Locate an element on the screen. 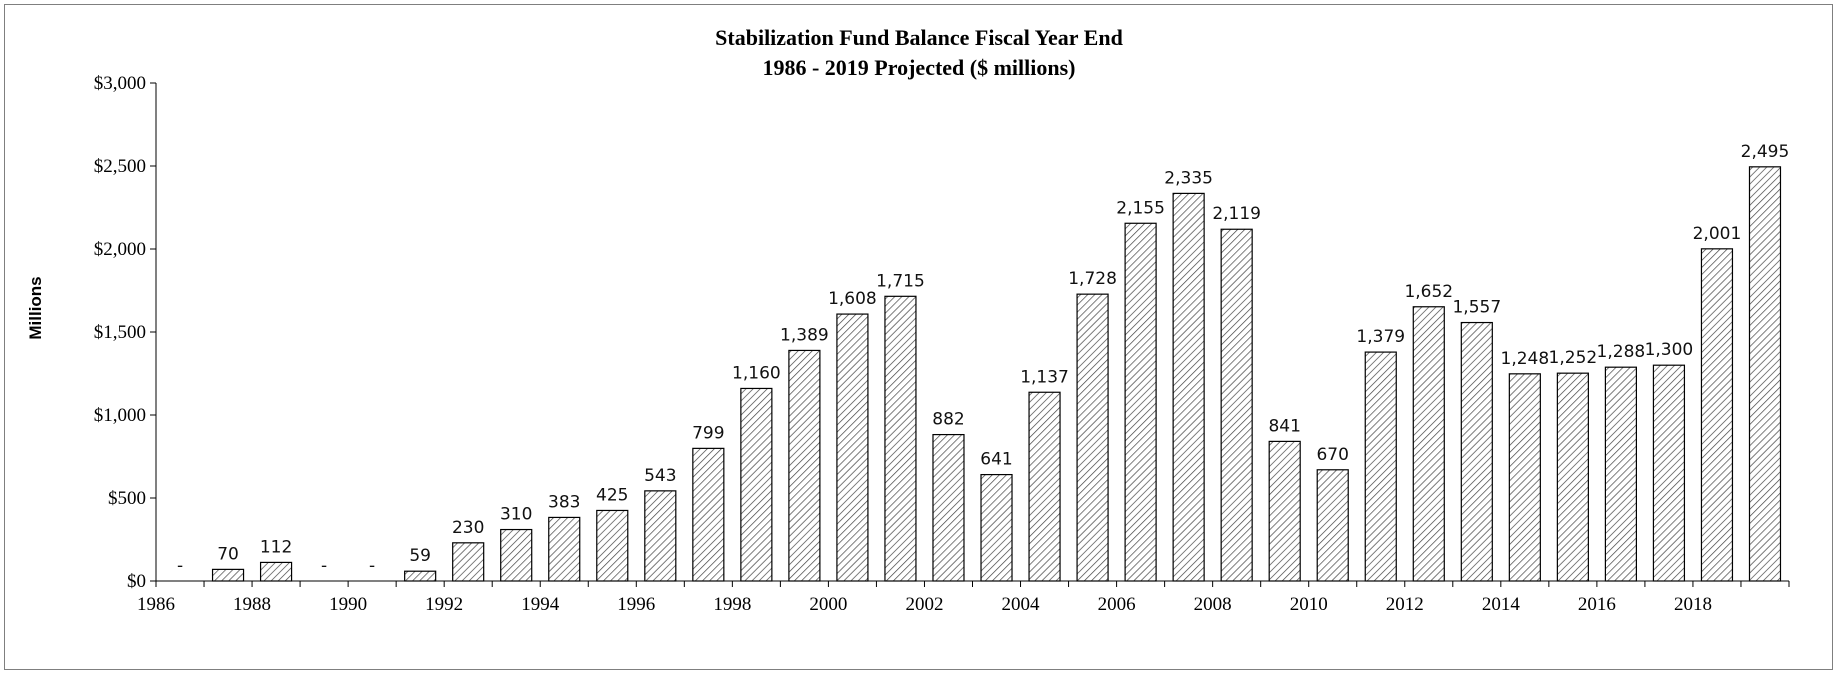 The width and height of the screenshot is (1839, 674). data-label-2008: 2,119 is located at coordinates (1236, 214).